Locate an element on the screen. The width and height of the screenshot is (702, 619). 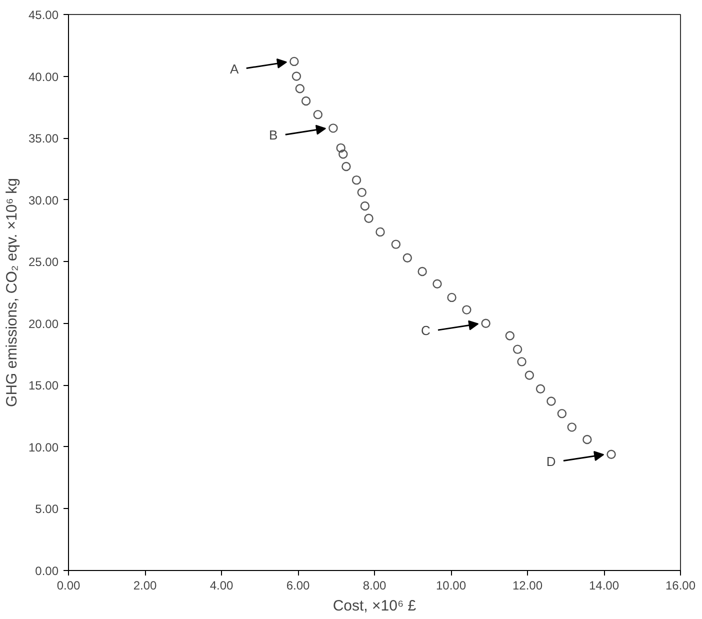
y-axis-title: GHG emissions, CO₂ eqv. ×10⁶ kg is located at coordinates (11, 292).